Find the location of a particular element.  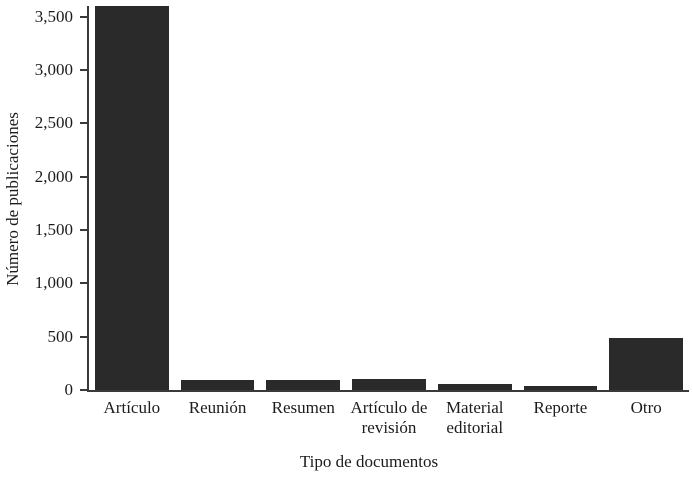

bar-Otro is located at coordinates (646, 363).